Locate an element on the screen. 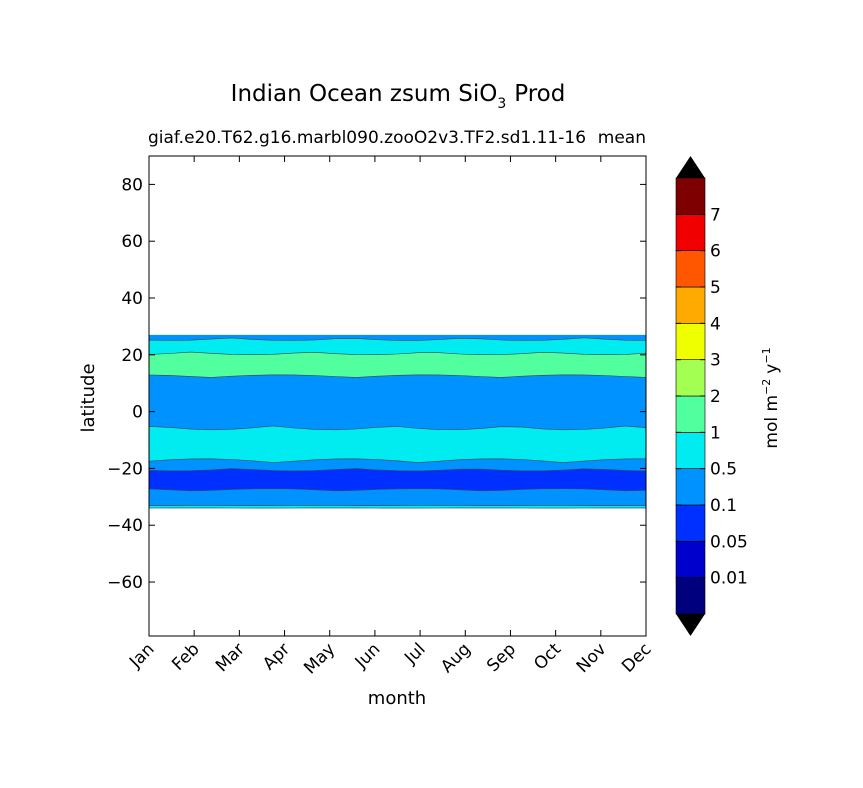 The image size is (863, 788). colorbar-extend-top is located at coordinates (690, 167).